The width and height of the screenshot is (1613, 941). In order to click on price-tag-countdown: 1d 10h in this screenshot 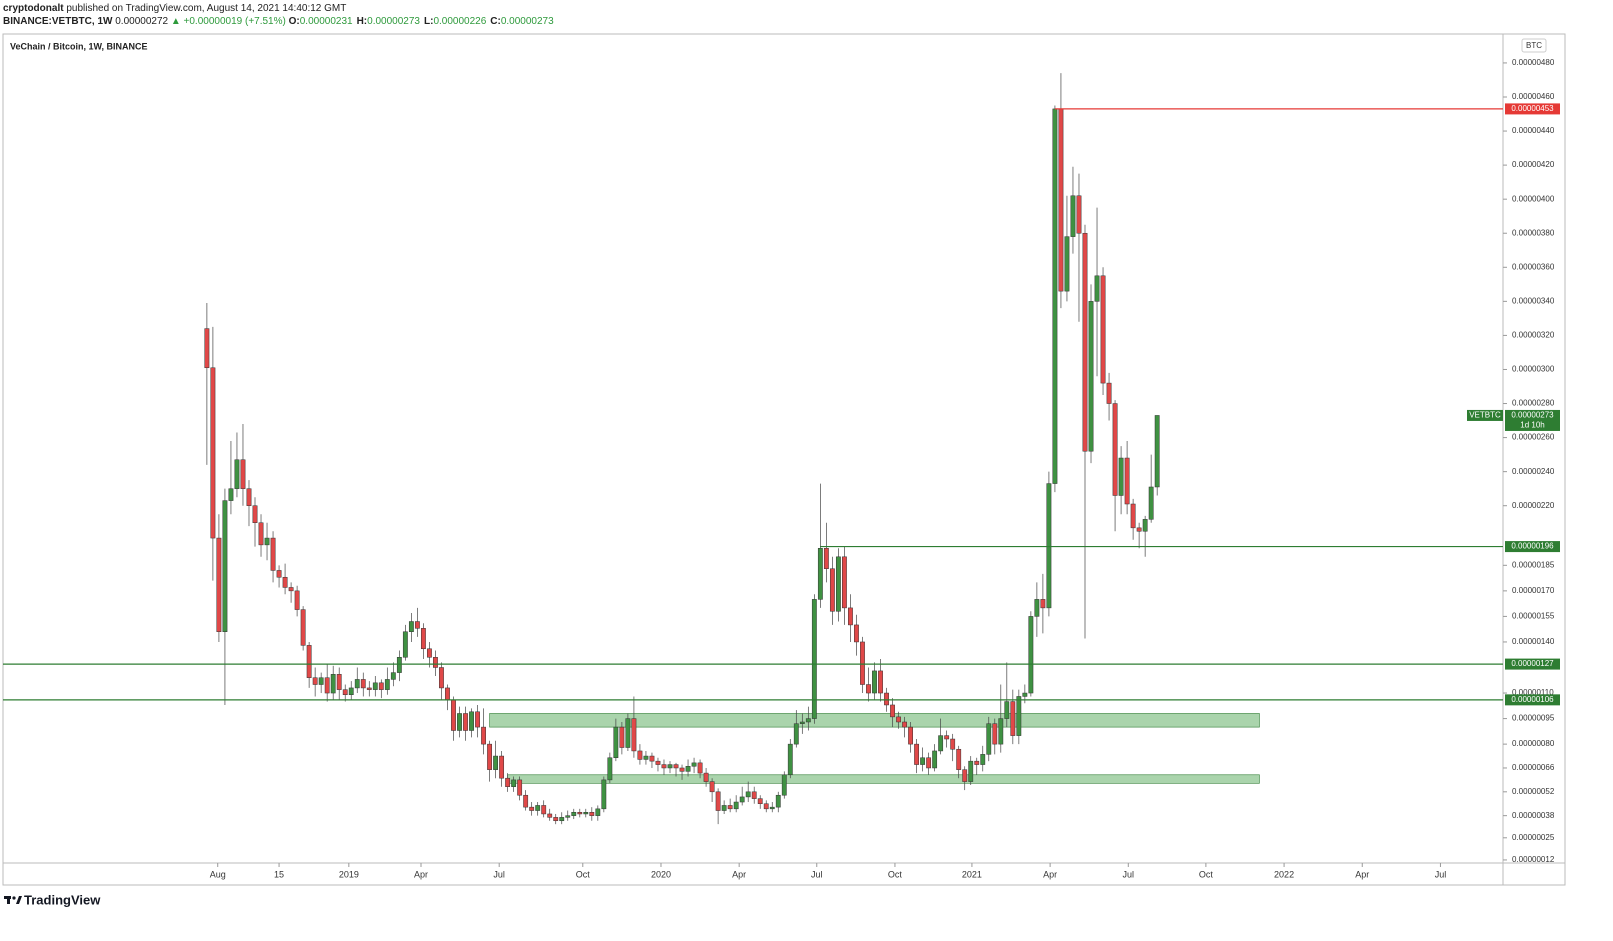, I will do `click(1532, 425)`.